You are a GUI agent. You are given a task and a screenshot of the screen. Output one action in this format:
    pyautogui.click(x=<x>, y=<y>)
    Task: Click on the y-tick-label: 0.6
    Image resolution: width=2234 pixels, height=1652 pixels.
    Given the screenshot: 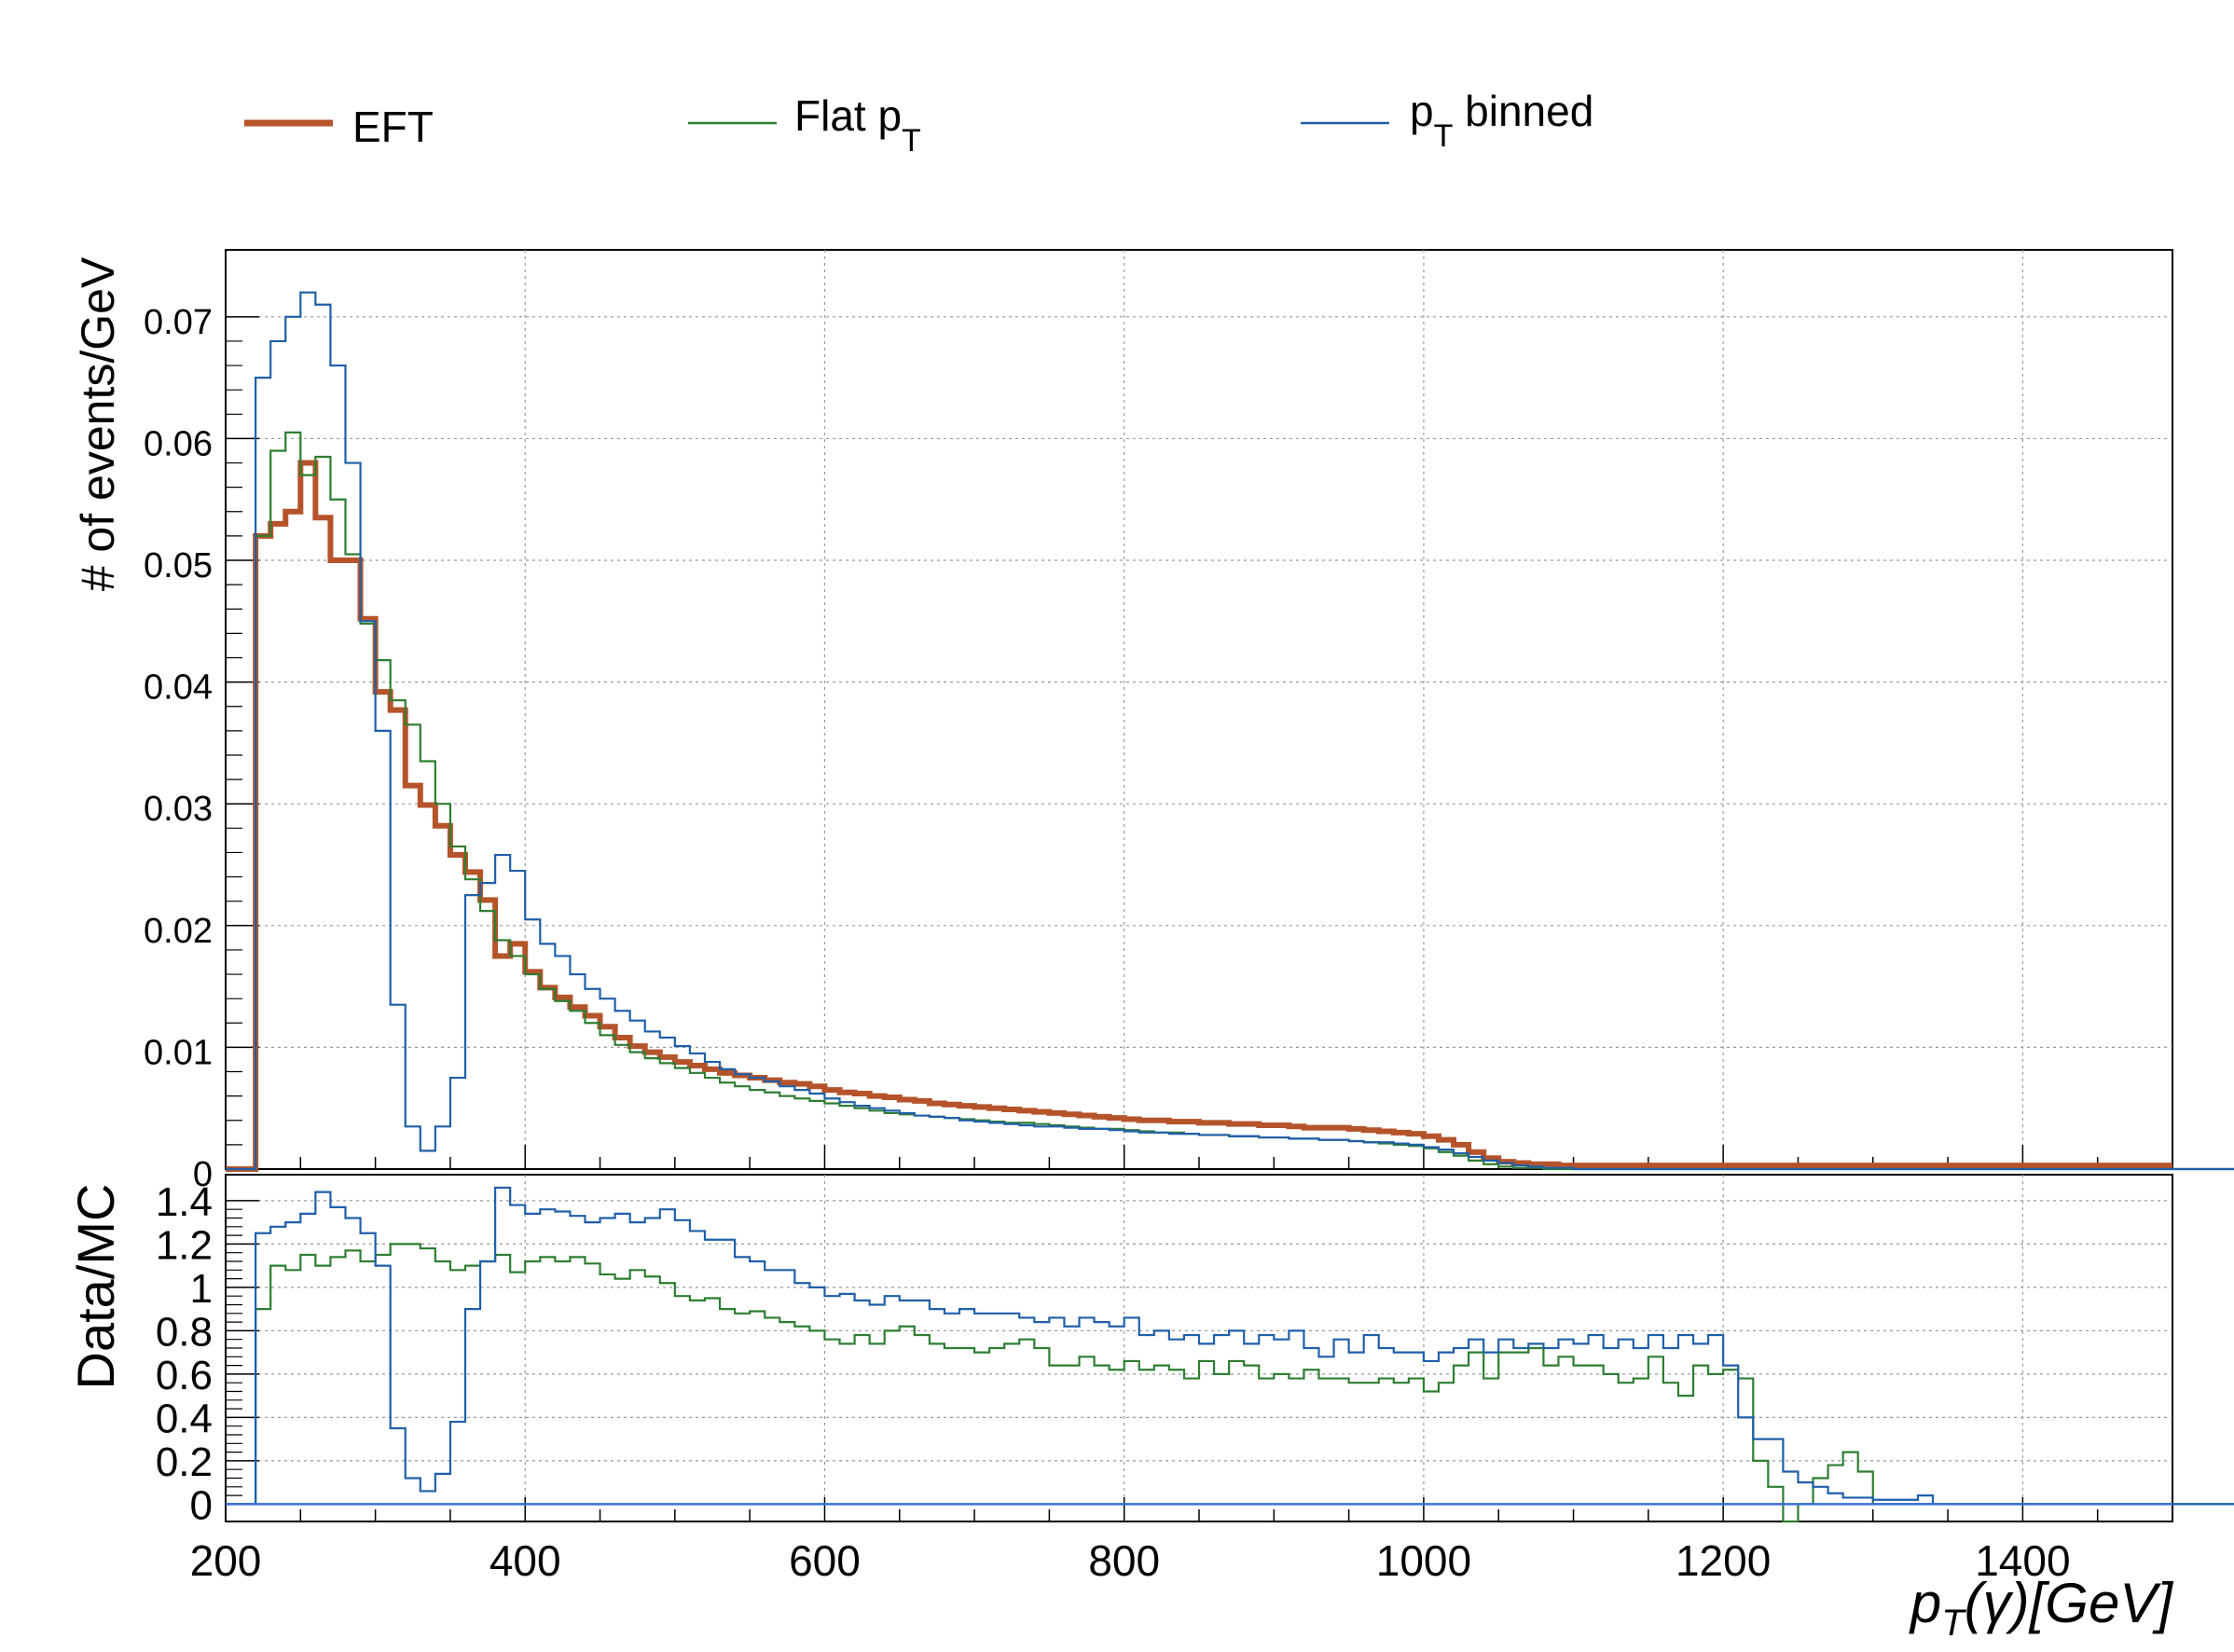 What is the action you would take?
    pyautogui.click(x=185, y=1376)
    